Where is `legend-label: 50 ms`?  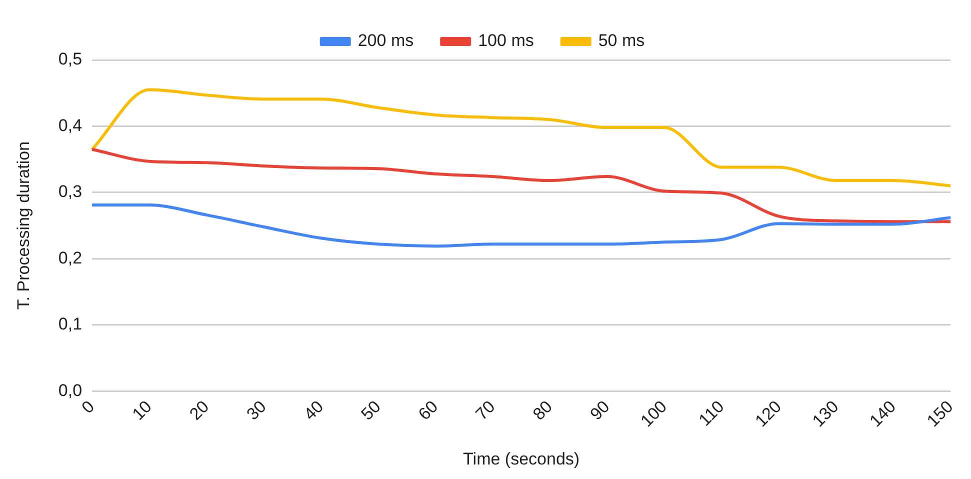
legend-label: 50 ms is located at coordinates (621, 40).